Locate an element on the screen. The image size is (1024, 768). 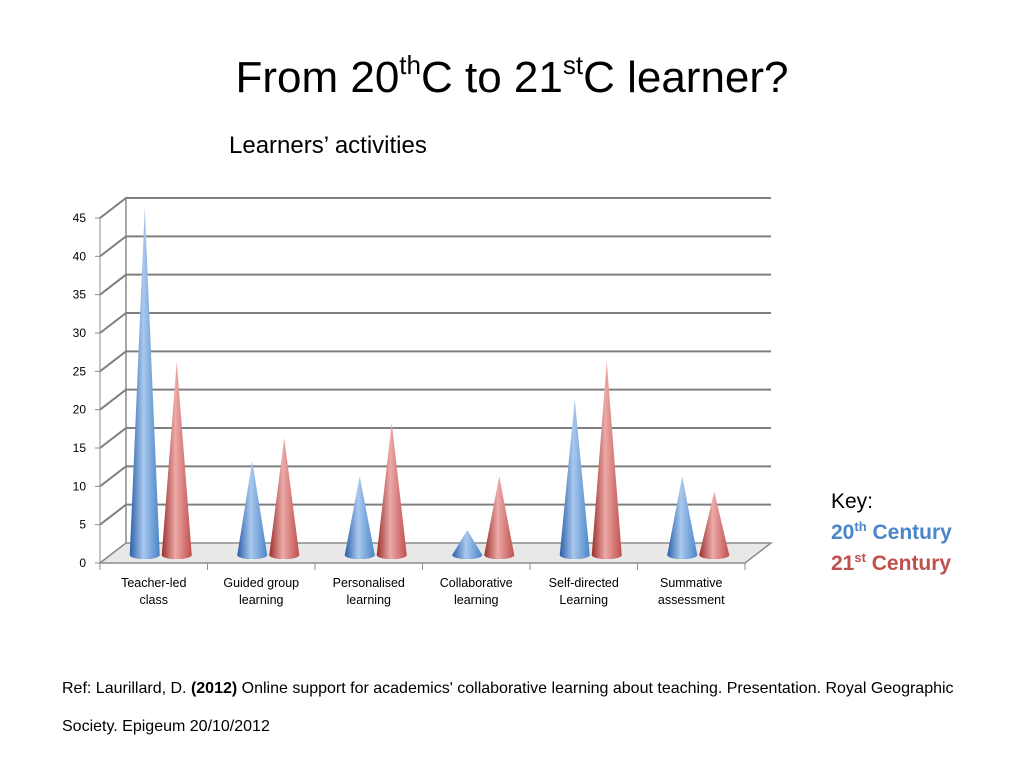
legend-item-21st-century: 21st Century is located at coordinates (891, 563).